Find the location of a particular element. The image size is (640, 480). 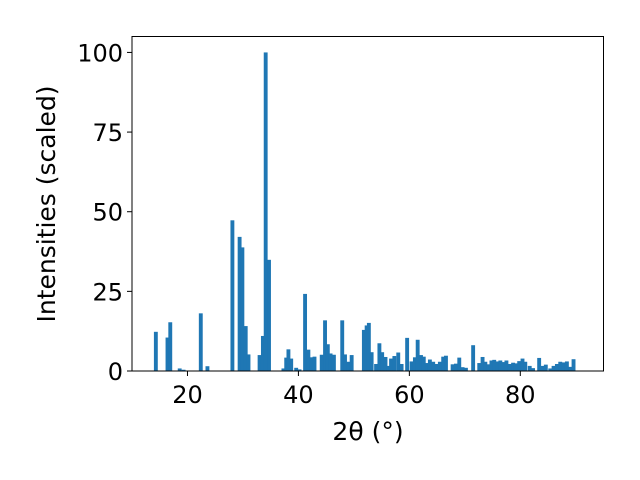

x-tick-label: 60 is located at coordinates (409, 395).